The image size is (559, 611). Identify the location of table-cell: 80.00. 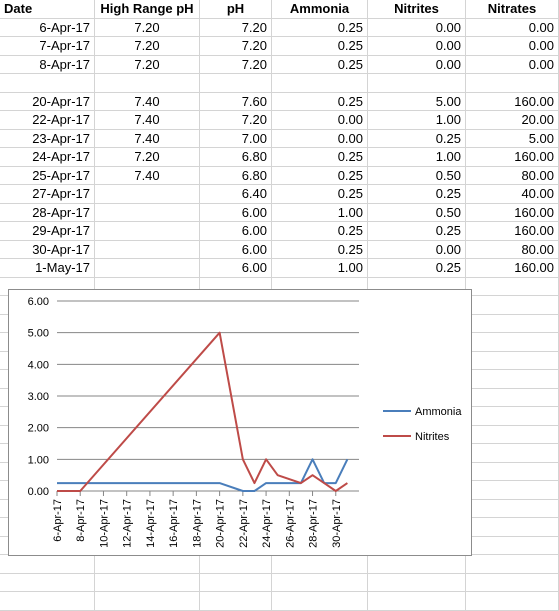
(512, 175).